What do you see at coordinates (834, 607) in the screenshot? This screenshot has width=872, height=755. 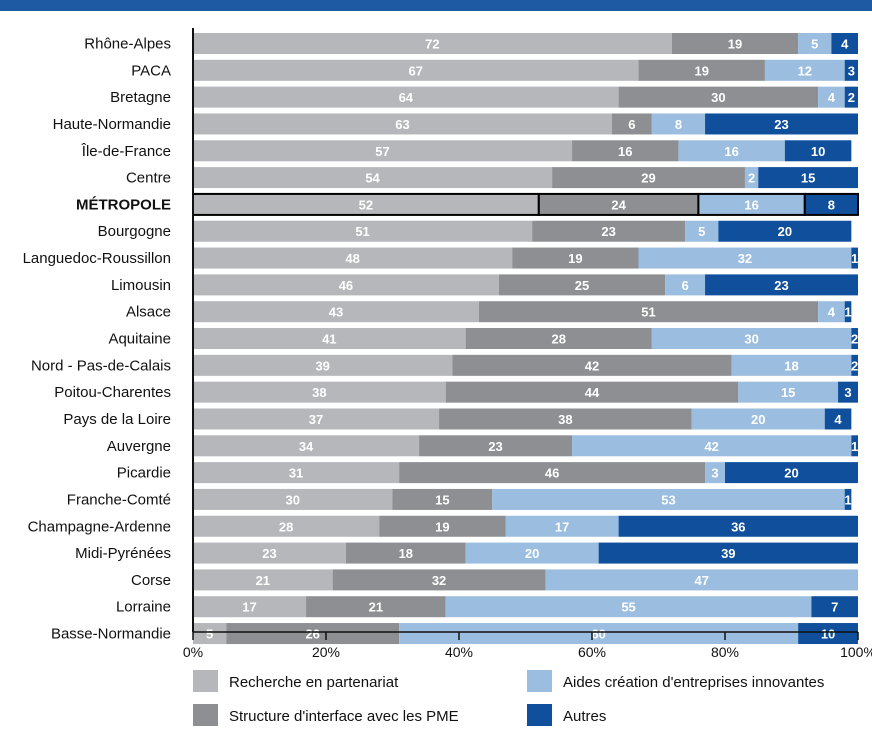 I see `value-label-lorraine-s4: 7` at bounding box center [834, 607].